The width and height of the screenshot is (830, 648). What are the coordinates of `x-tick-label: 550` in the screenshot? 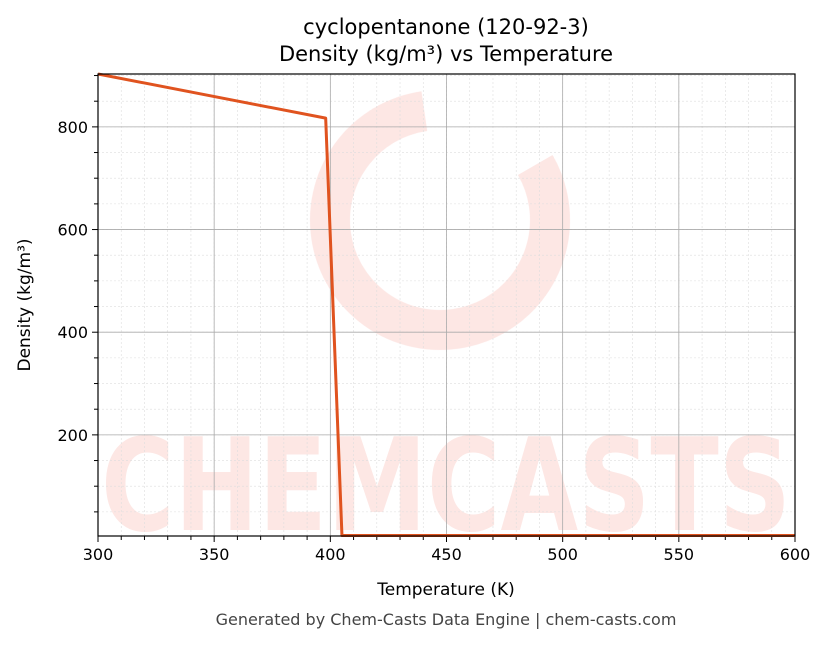 It's located at (679, 554).